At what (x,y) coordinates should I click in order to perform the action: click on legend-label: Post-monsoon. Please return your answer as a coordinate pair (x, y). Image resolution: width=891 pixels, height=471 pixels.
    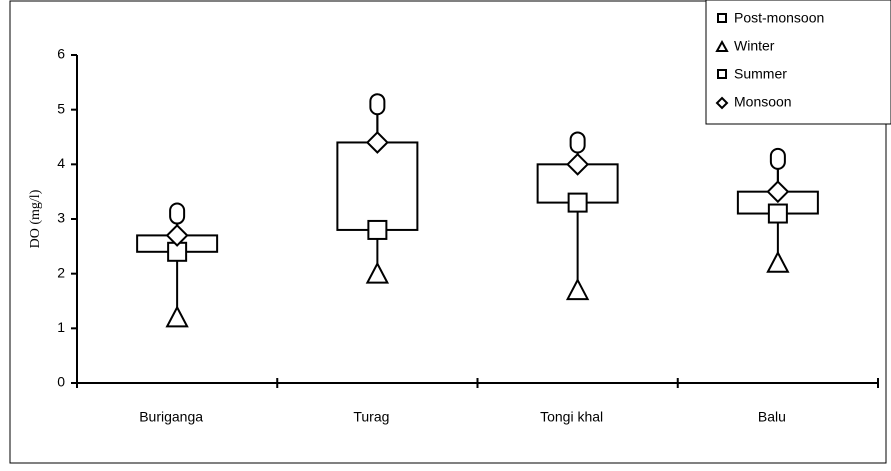
    Looking at the image, I should click on (779, 18).